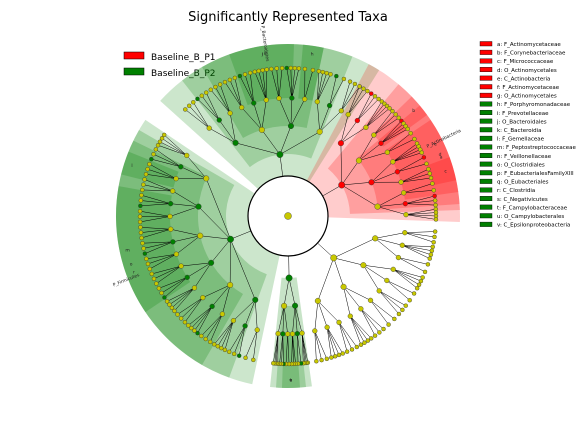 The width and height of the screenshot is (576, 432). What do you see at coordinates (312, 54) in the screenshot?
I see `clade-sector-letter: h` at bounding box center [312, 54].